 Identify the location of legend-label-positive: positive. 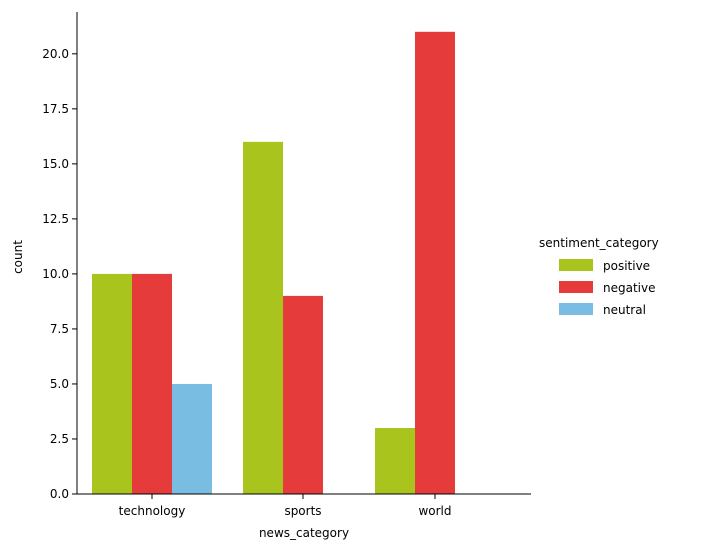
(626, 266).